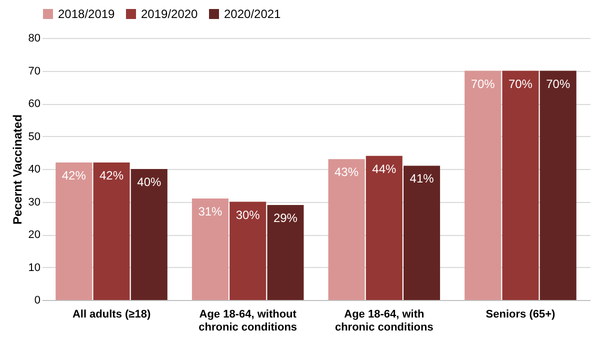 The image size is (600, 340). Describe the element at coordinates (17, 169) in the screenshot. I see `y-axis-title: Pecernt Vaccinated` at that location.